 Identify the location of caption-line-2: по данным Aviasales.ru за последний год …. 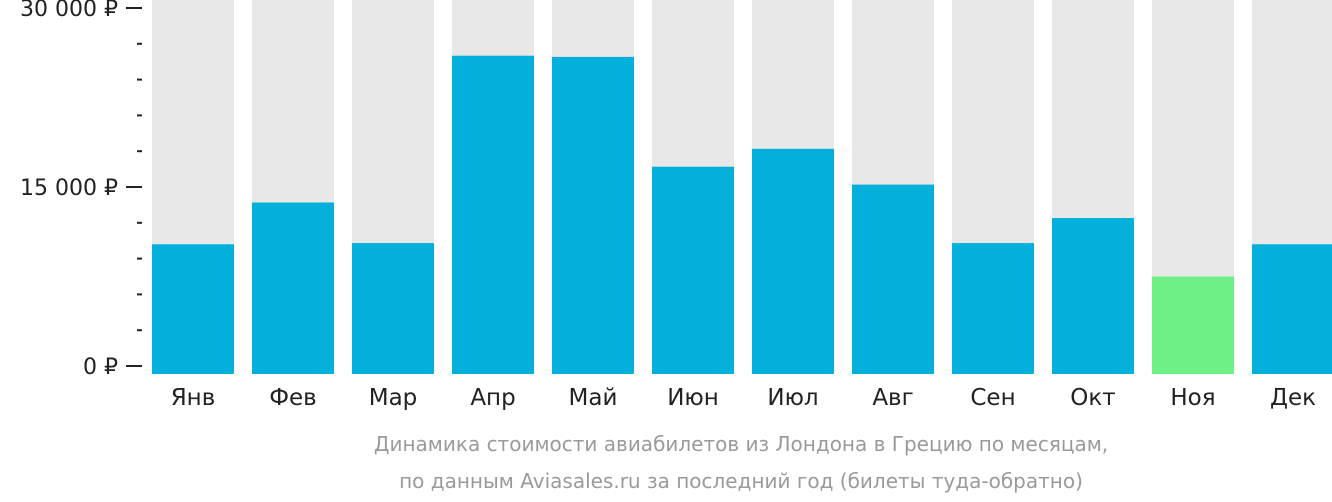
(741, 481).